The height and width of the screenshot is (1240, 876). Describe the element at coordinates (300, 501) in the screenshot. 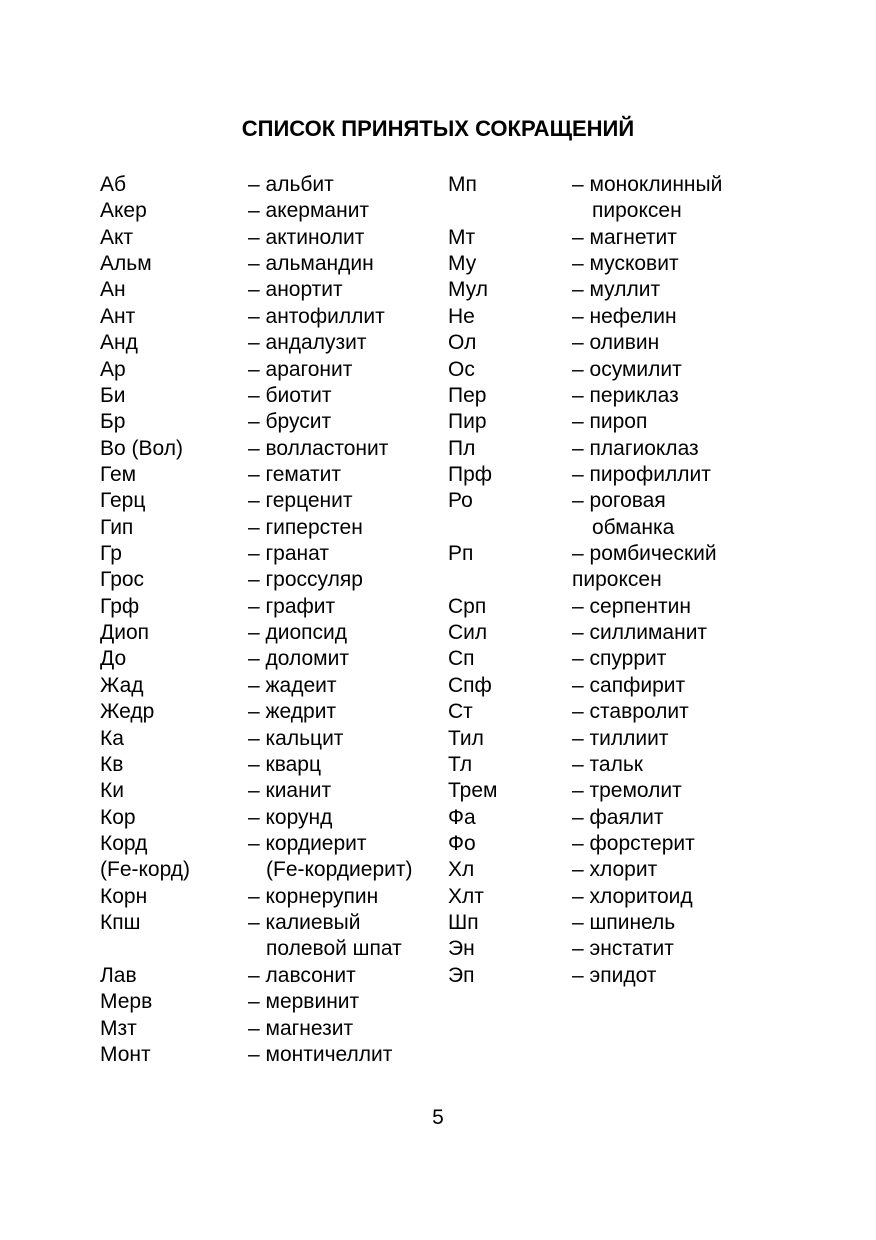

I see `definition-left: – герценит` at that location.